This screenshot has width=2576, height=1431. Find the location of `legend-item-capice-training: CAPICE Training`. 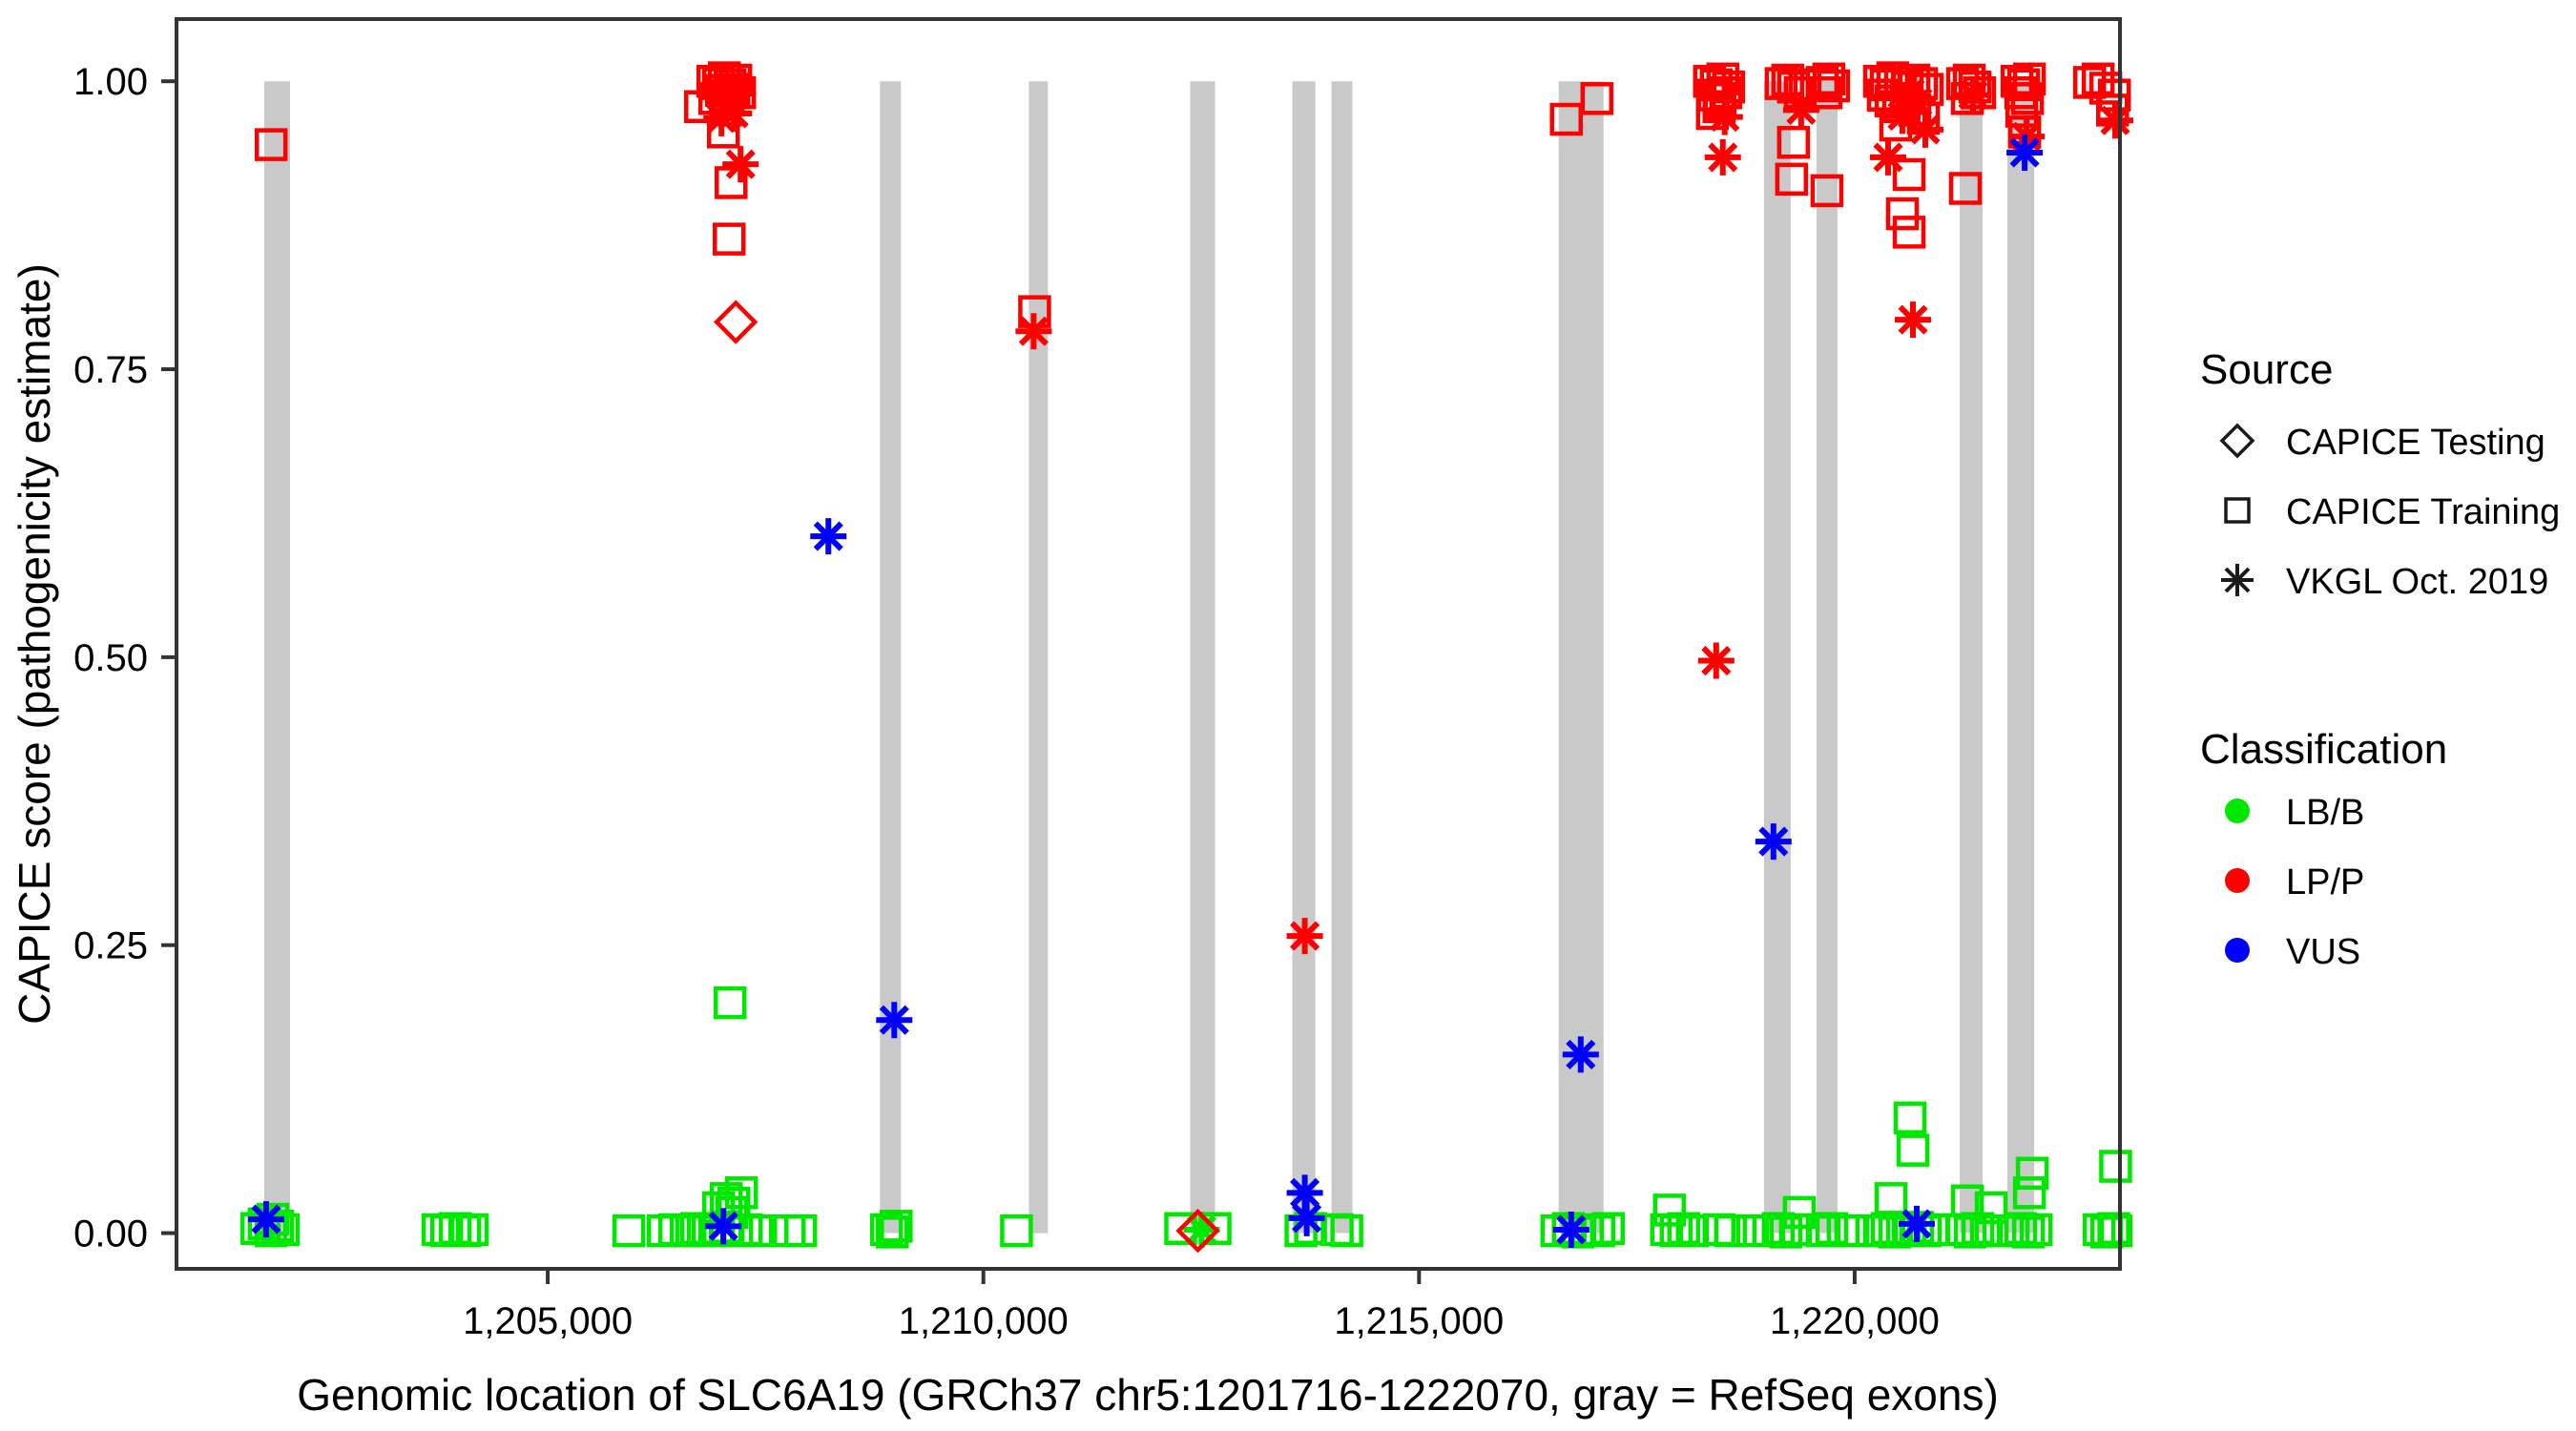

legend-item-capice-training: CAPICE Training is located at coordinates (2392, 512).